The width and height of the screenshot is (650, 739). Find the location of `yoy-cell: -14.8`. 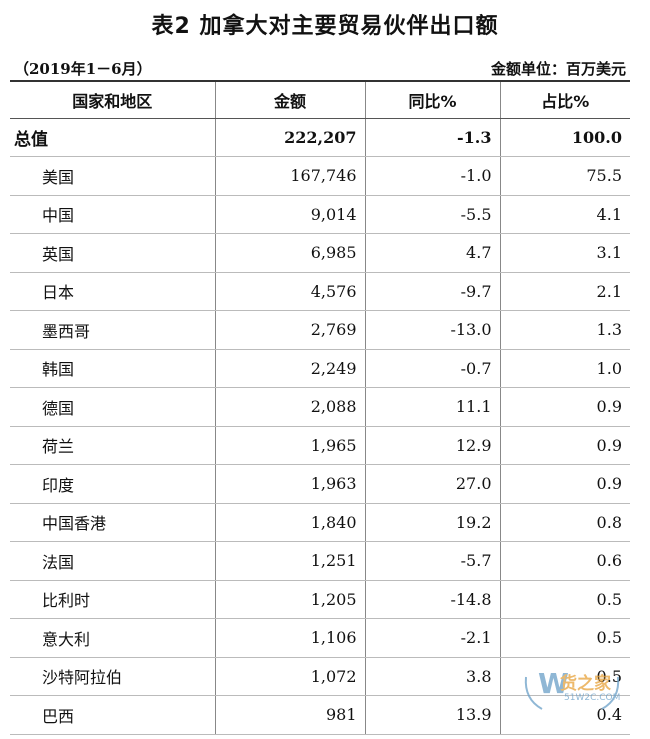

yoy-cell: -14.8 is located at coordinates (432, 599).